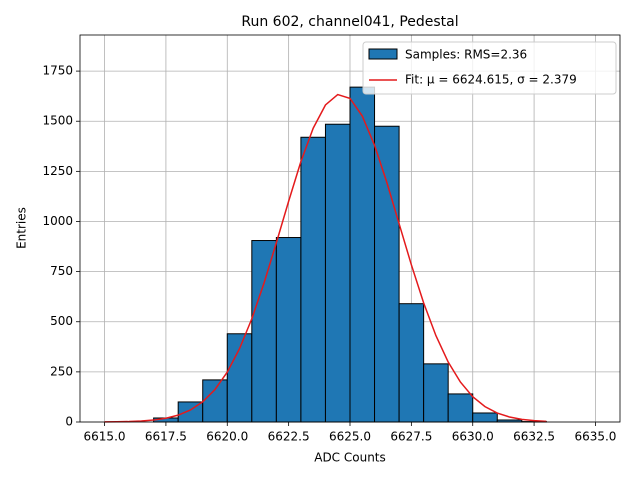  What do you see at coordinates (61, 271) in the screenshot?
I see `y-tick-label: 750` at bounding box center [61, 271].